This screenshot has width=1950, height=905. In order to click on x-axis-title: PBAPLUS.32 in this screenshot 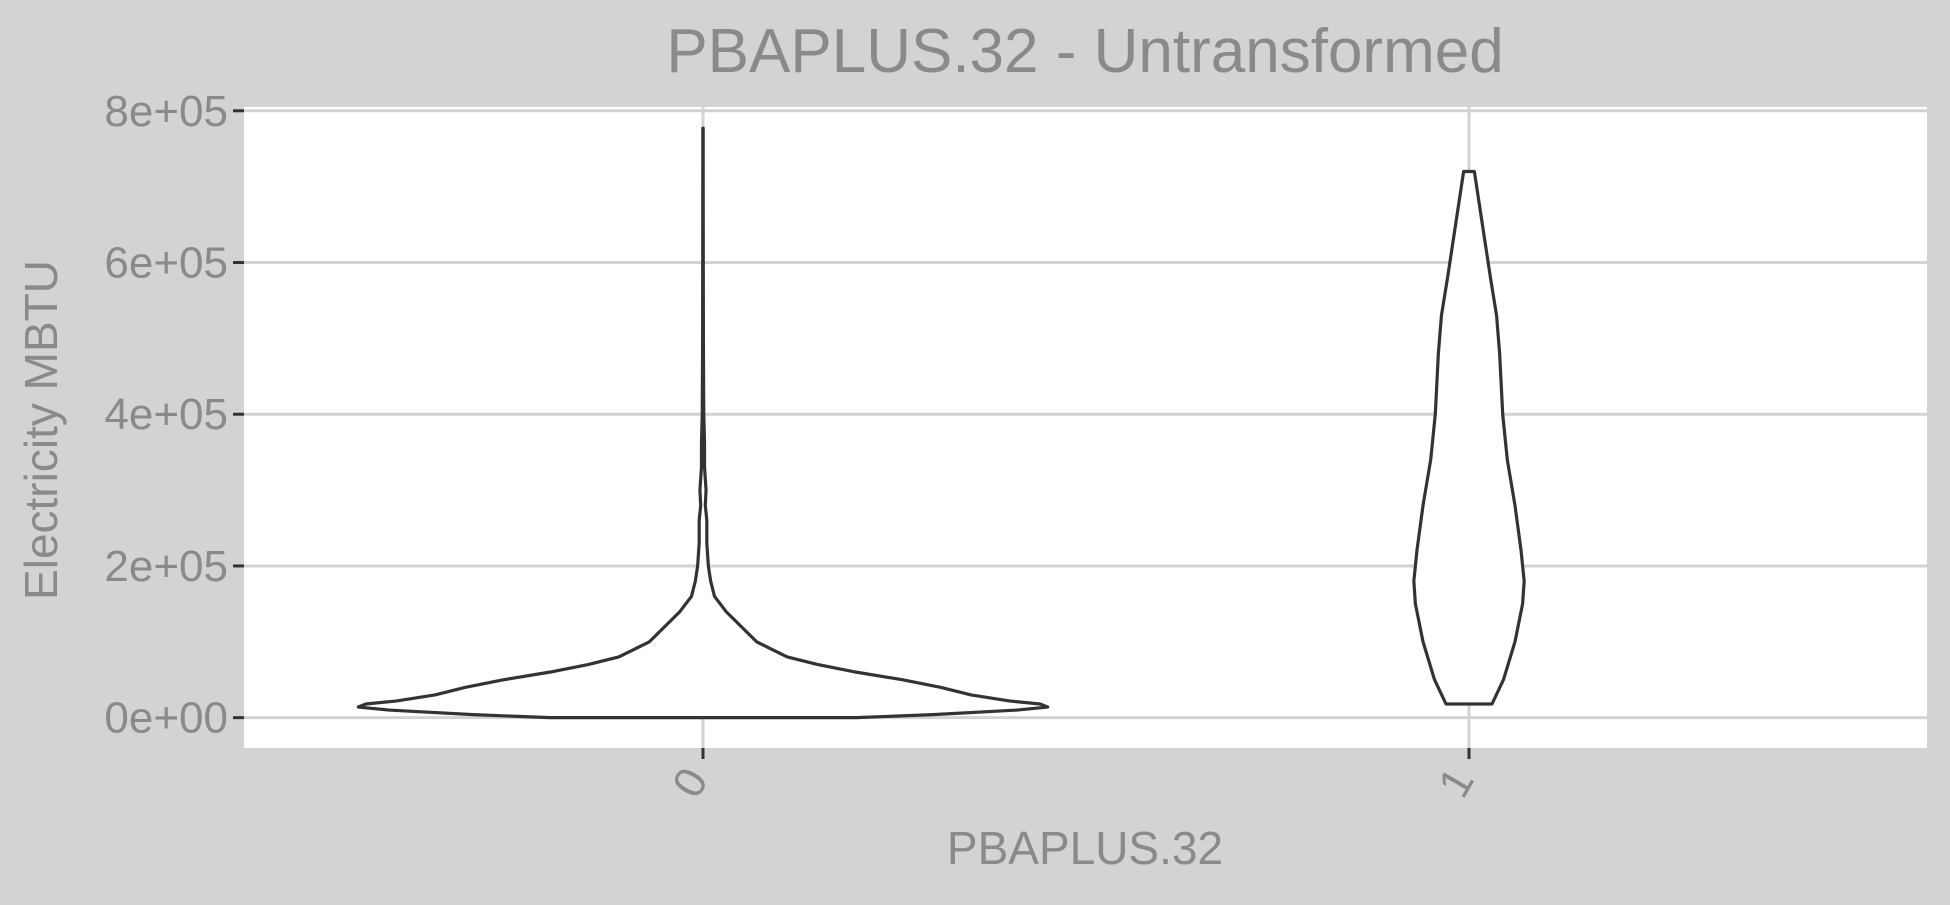, I will do `click(1085, 848)`.